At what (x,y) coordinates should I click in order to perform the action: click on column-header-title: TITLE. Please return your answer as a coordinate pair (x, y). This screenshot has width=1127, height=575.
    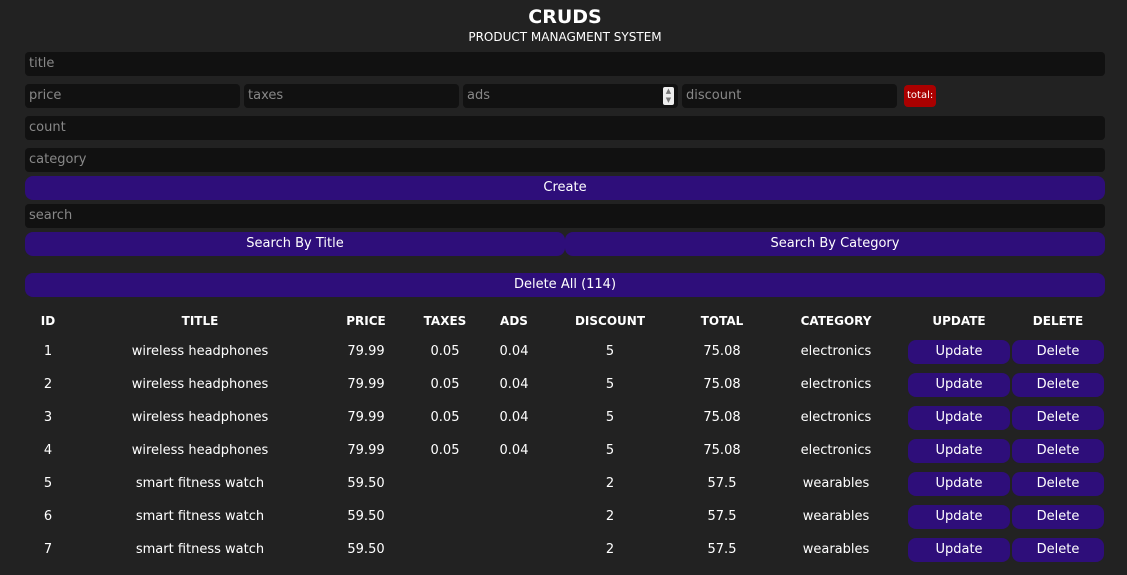
    Looking at the image, I should click on (200, 321).